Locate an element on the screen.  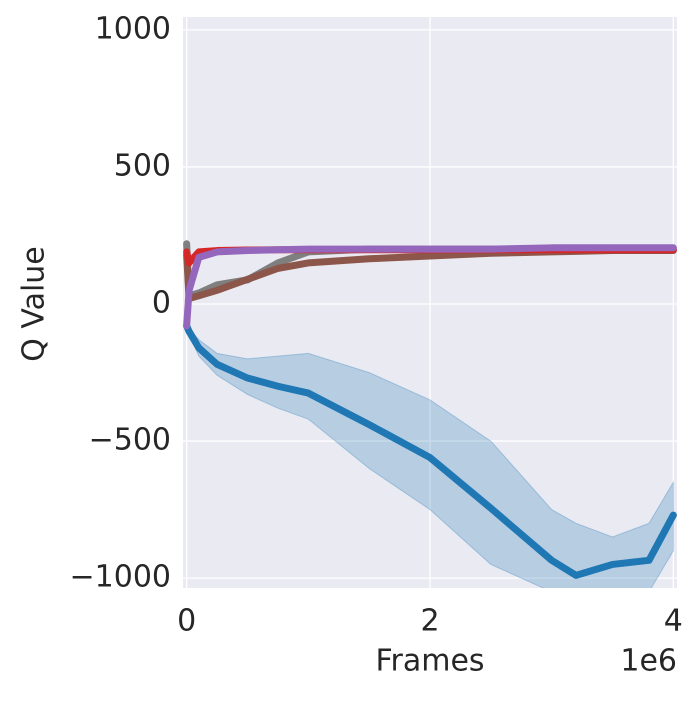
x-offset-label: 1e6 is located at coordinates (648, 661).